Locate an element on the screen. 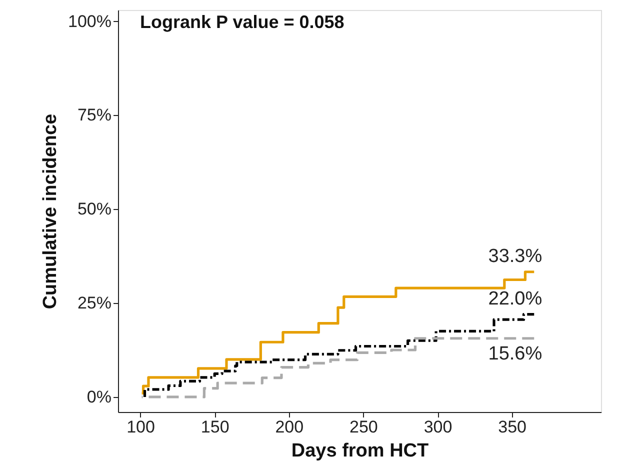 The height and width of the screenshot is (466, 619). x-tick-label: 150 is located at coordinates (215, 427).